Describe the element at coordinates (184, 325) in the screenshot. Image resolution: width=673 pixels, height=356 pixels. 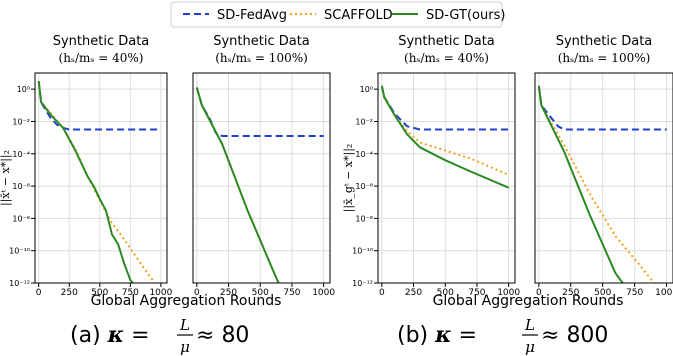
I see `caption-a-num: L` at that location.